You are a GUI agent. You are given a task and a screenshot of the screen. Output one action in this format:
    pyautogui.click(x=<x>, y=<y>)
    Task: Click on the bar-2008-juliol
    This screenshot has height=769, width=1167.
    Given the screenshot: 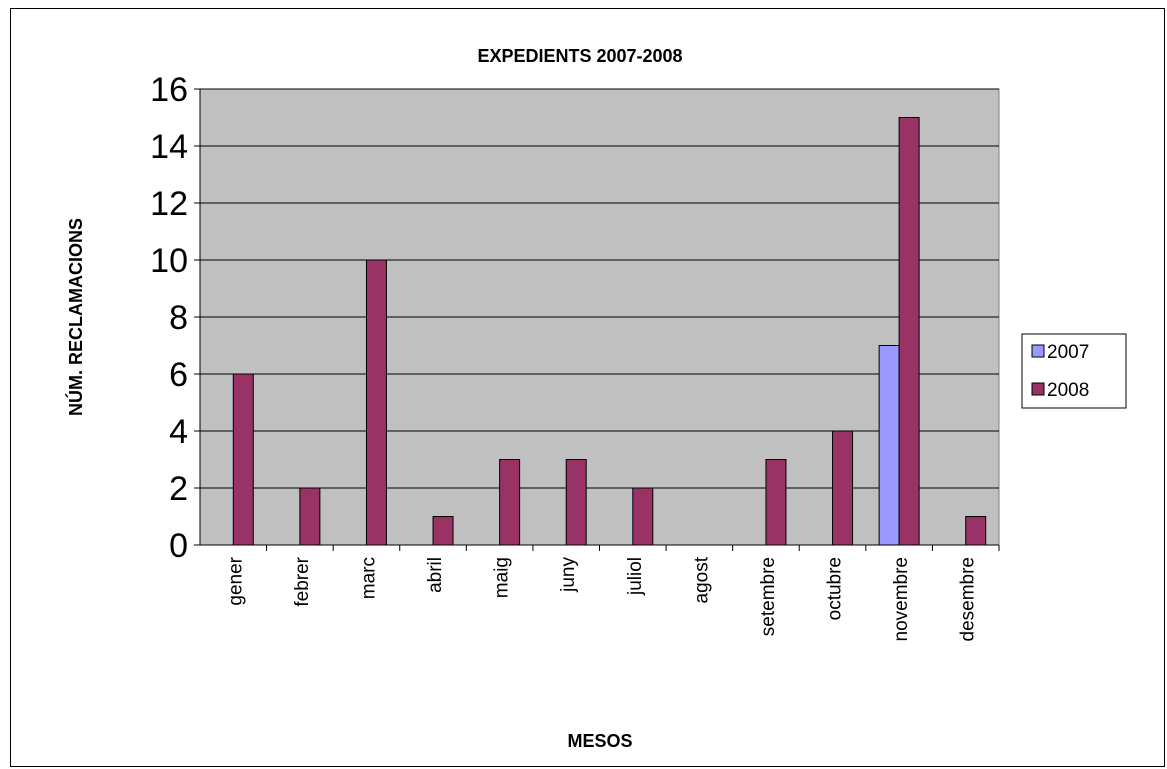 What is the action you would take?
    pyautogui.click(x=643, y=516)
    